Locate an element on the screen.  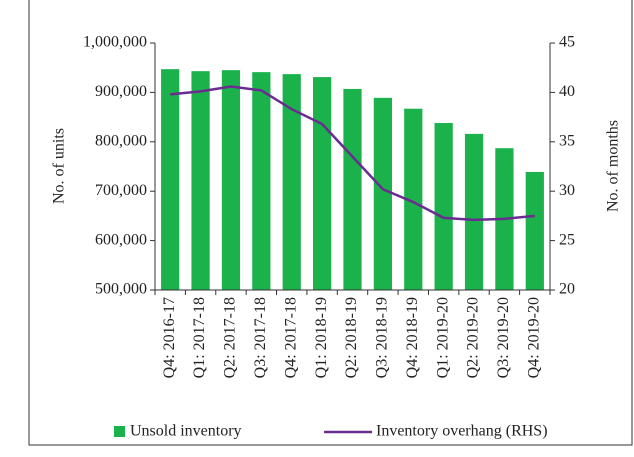
y-tick-label: 500,000 is located at coordinates (121, 289).